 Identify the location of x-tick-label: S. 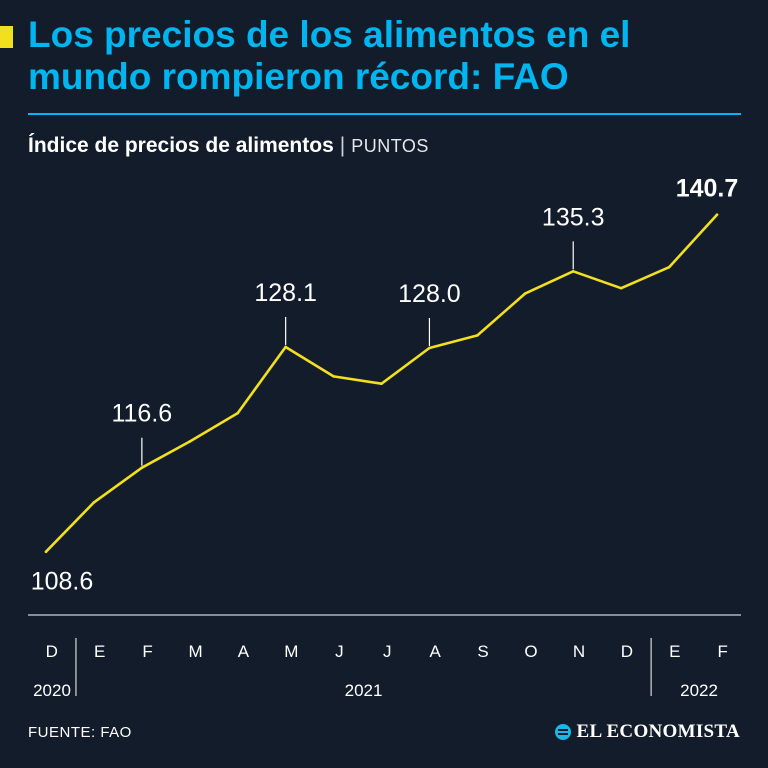
(483, 651).